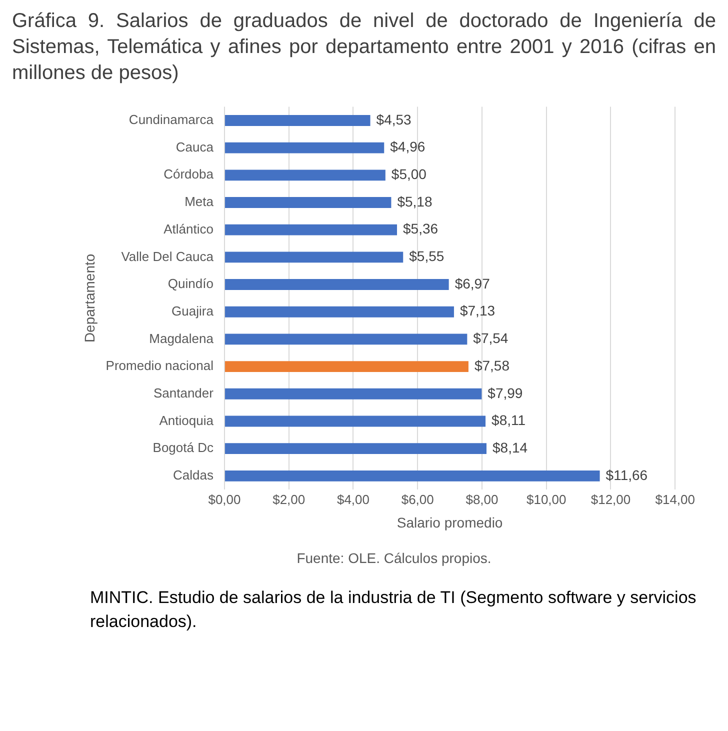  Describe the element at coordinates (394, 558) in the screenshot. I see `source-note: Fuente: OLE. Cálculos propios.` at that location.